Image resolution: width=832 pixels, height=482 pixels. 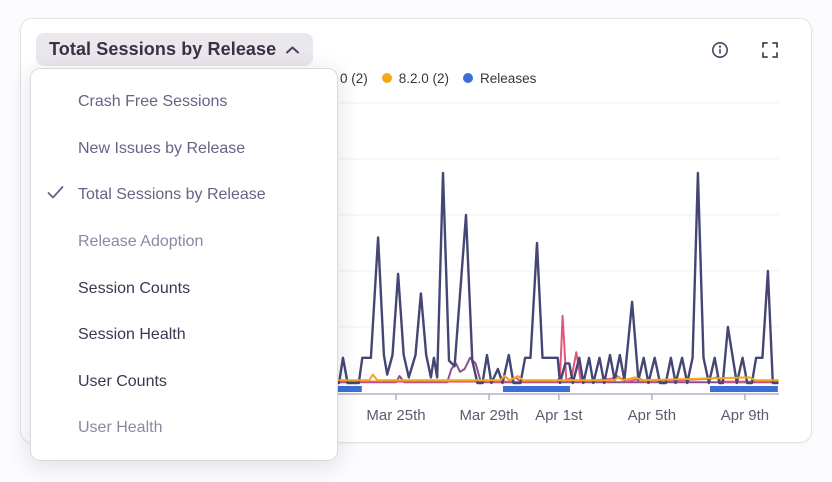 What do you see at coordinates (488, 415) in the screenshot?
I see `svg-text: Mar 29th` at bounding box center [488, 415].